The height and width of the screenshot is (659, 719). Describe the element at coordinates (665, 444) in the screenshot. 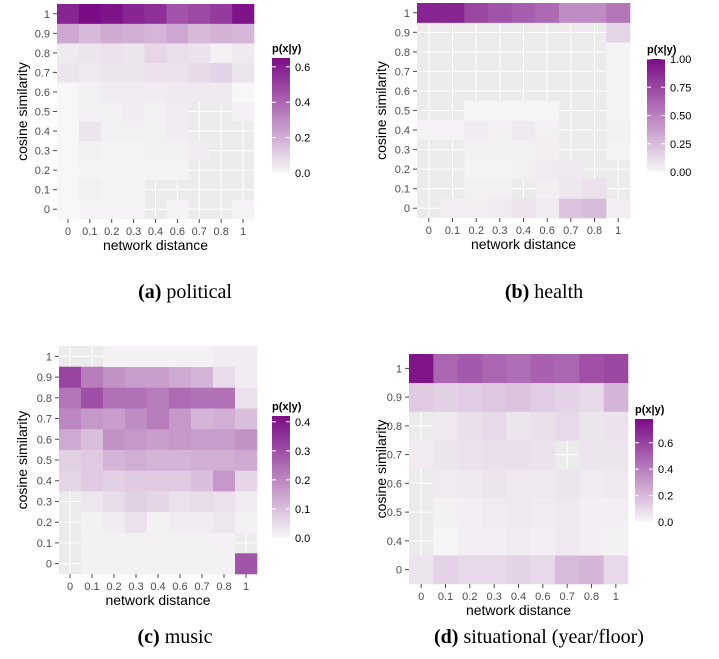

I see `legend-tick-label: 0.6` at that location.